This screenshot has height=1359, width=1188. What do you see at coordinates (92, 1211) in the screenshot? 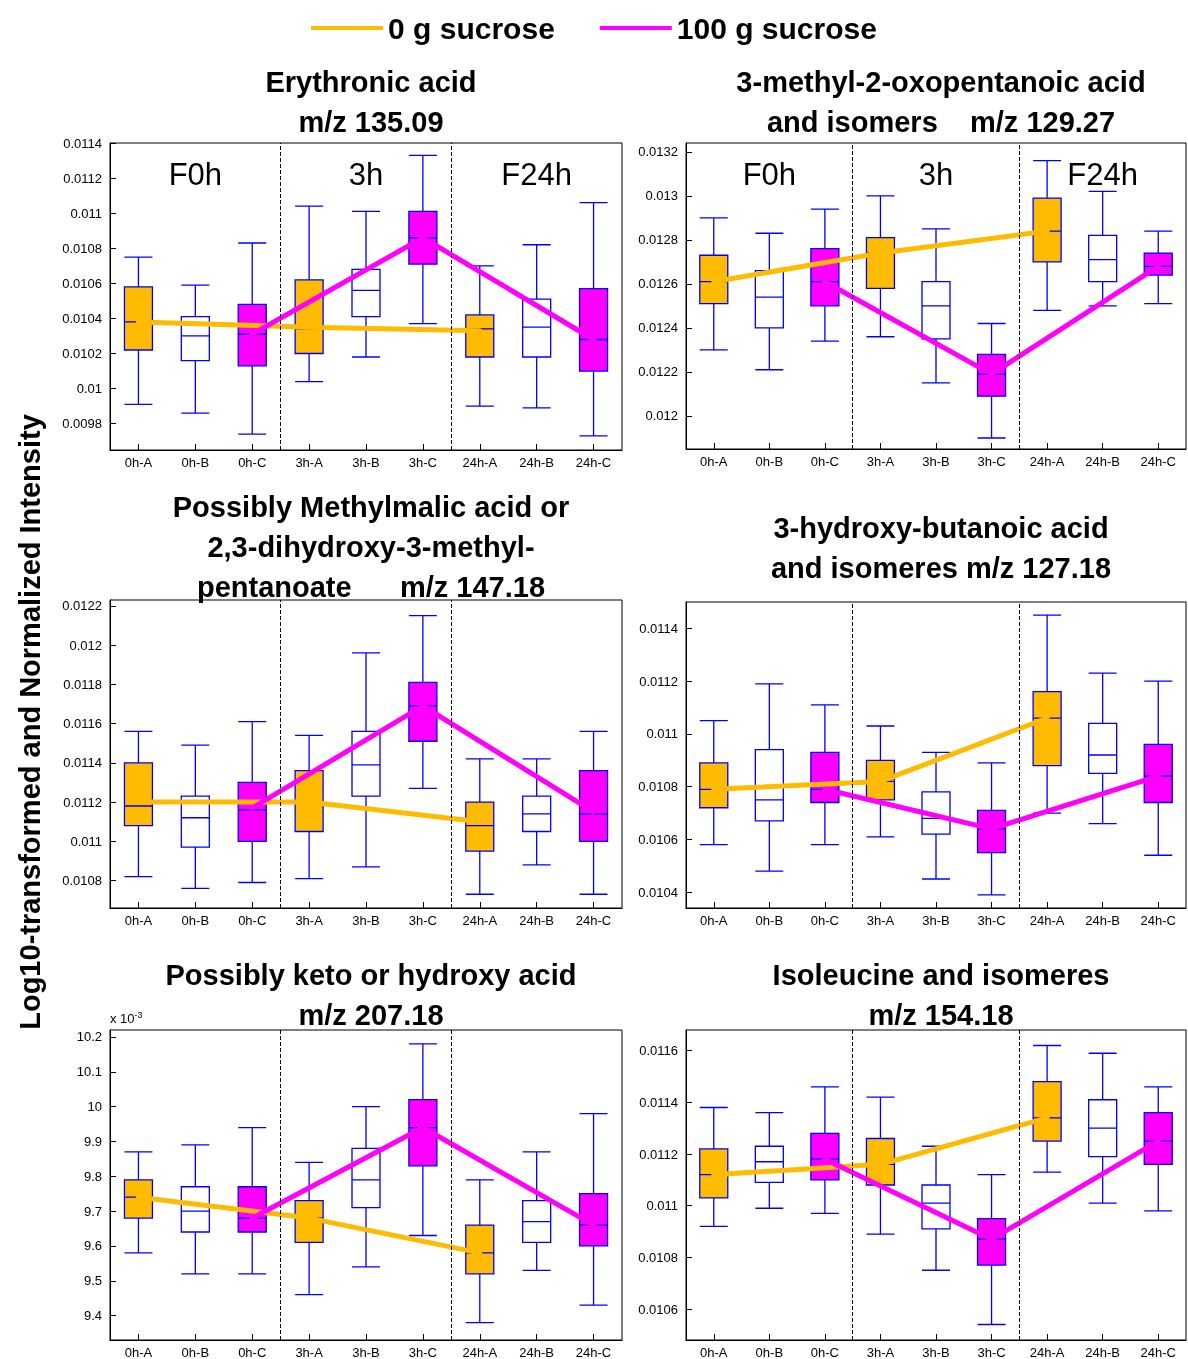
I see `y-tick-label: 9.7` at bounding box center [92, 1211].